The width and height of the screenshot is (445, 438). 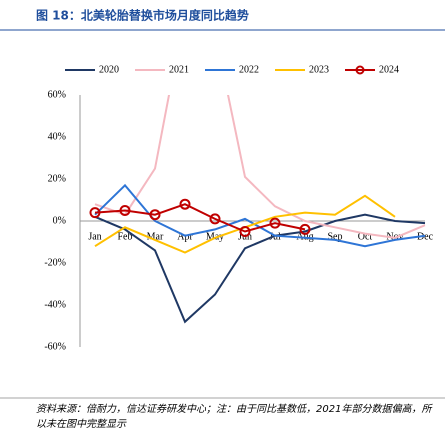 What do you see at coordinates (335, 236) in the screenshot?
I see `x-tick-label: Sep` at bounding box center [335, 236].